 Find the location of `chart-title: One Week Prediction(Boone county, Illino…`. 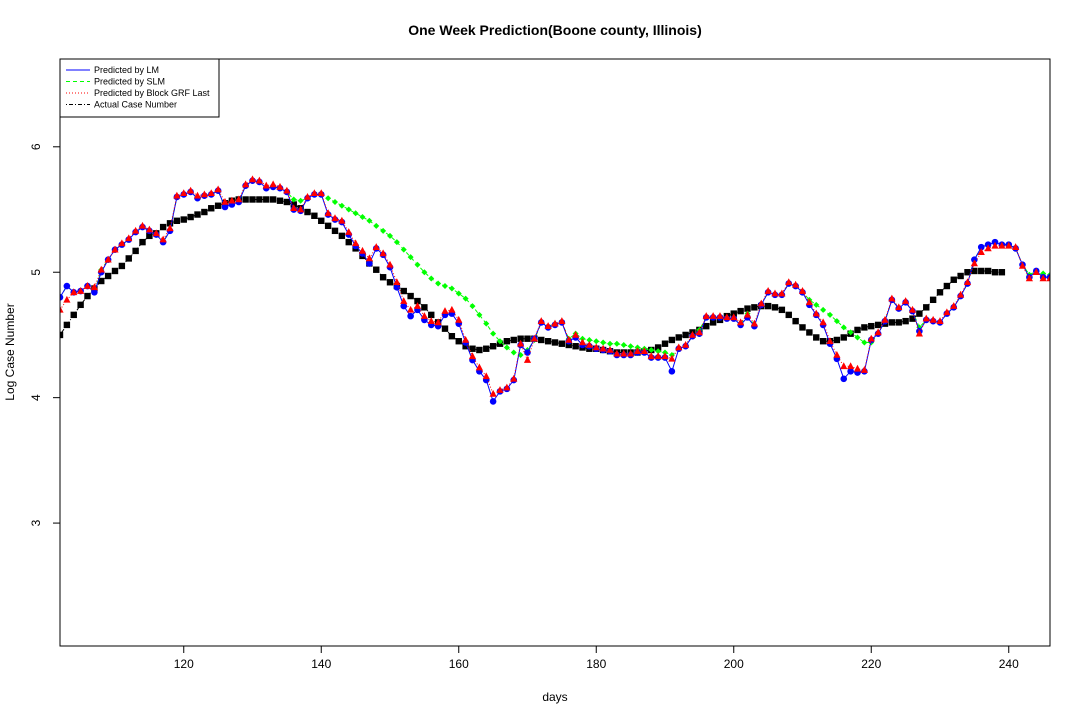

chart-title: One Week Prediction(Boone county, Illino… is located at coordinates (555, 30).